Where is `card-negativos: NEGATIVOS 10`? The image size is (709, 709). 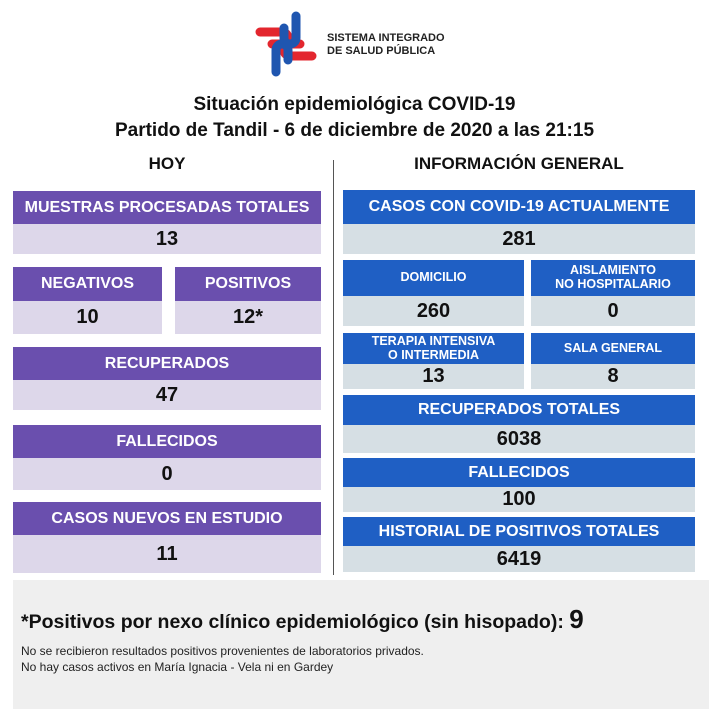 card-negativos: NEGATIVOS 10 is located at coordinates (87, 300).